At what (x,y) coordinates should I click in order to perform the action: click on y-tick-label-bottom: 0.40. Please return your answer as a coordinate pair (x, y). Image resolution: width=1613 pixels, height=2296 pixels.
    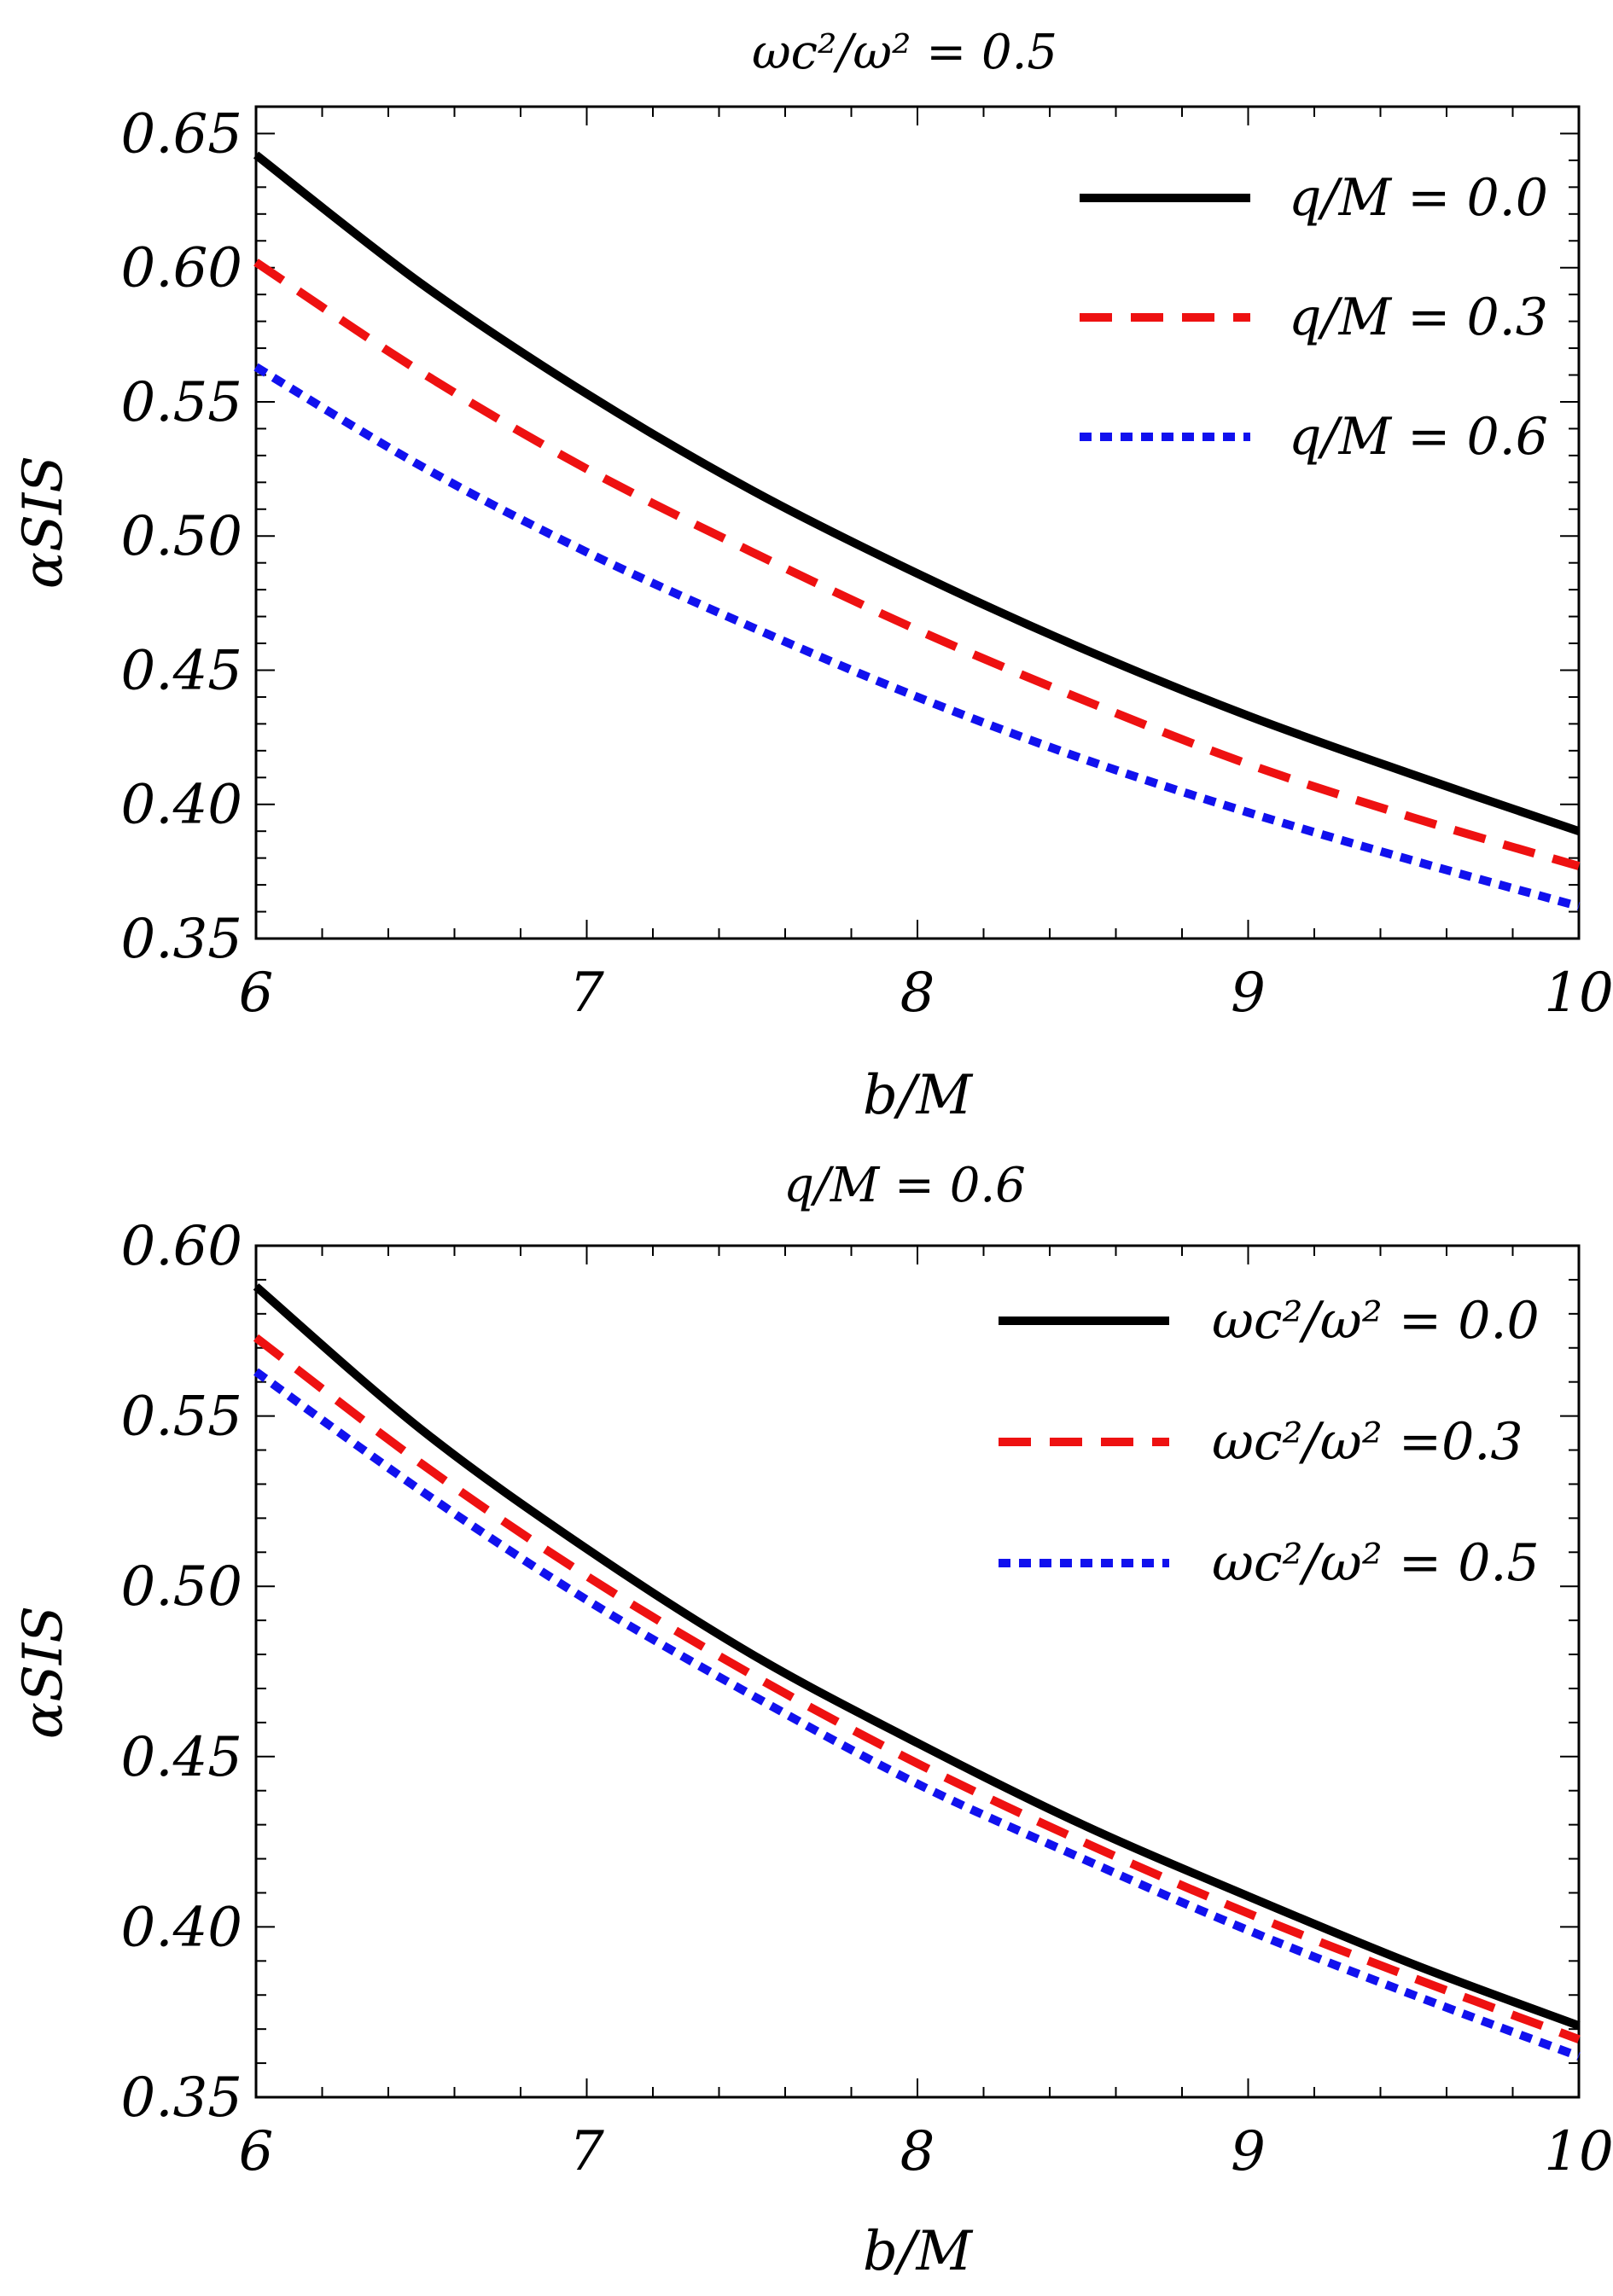
    Looking at the image, I should click on (182, 1927).